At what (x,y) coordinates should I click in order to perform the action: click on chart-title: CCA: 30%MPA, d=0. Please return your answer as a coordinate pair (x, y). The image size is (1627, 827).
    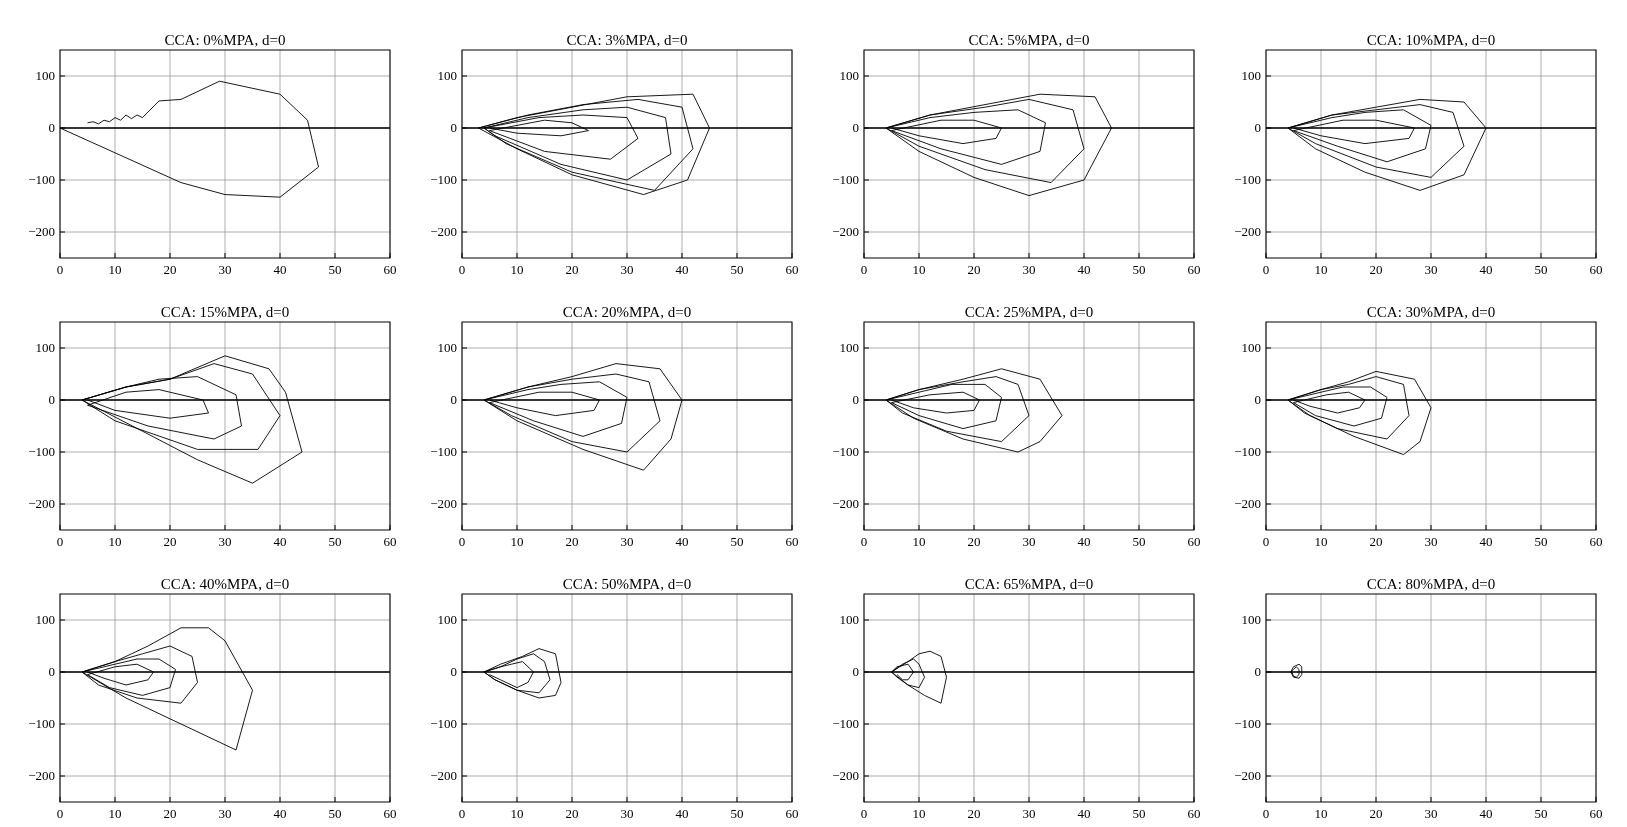
    Looking at the image, I should click on (1431, 312).